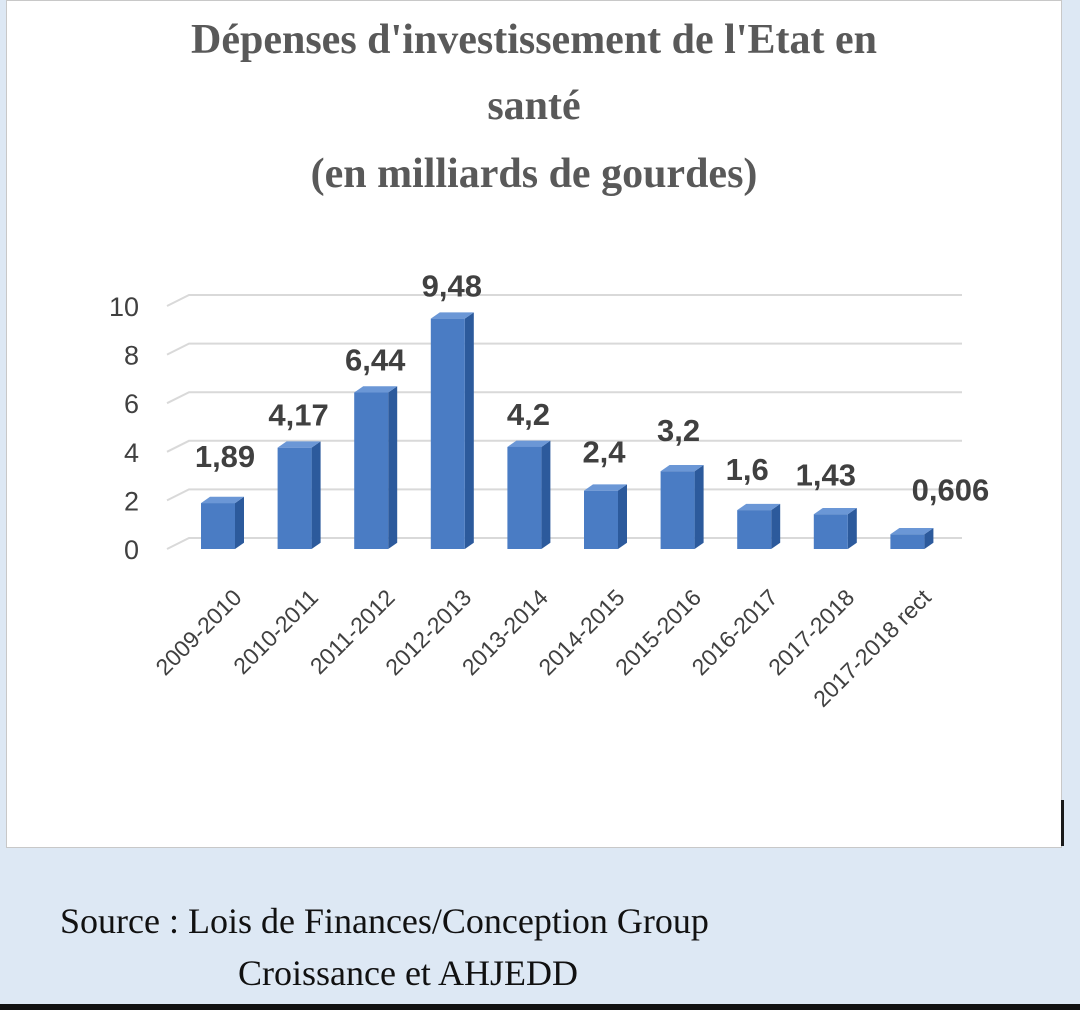  Describe the element at coordinates (375, 360) in the screenshot. I see `data-label: 6,44` at that location.